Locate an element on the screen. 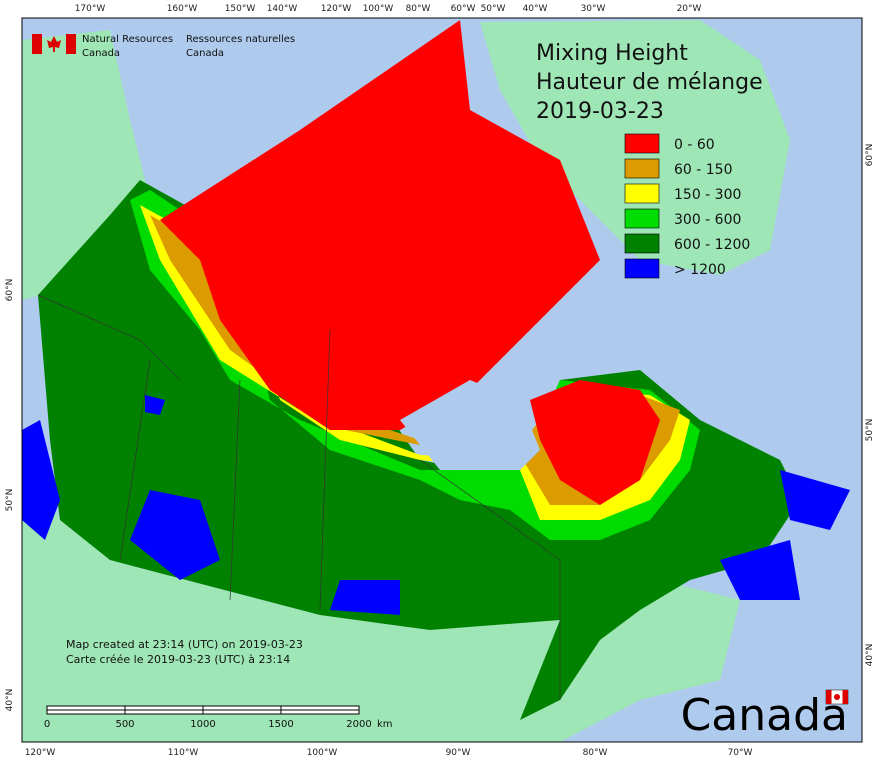 This screenshot has height=764, width=880. lon-label: 50°W is located at coordinates (493, 9).